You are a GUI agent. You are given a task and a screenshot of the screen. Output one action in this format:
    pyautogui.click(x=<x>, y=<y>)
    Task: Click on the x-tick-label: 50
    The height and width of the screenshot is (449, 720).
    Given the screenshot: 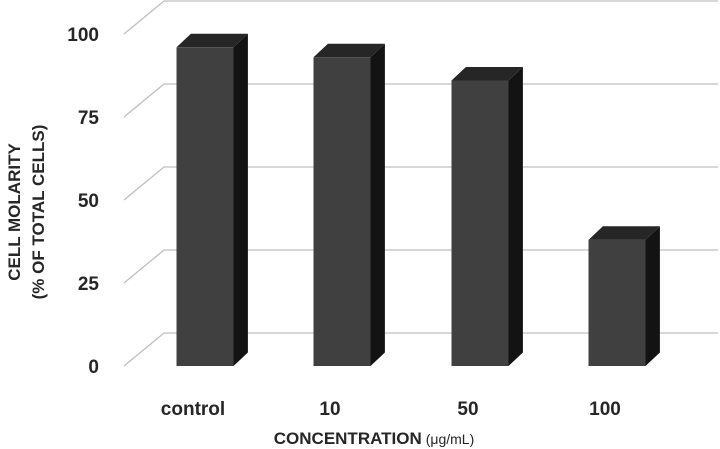 What is the action you would take?
    pyautogui.click(x=467, y=409)
    